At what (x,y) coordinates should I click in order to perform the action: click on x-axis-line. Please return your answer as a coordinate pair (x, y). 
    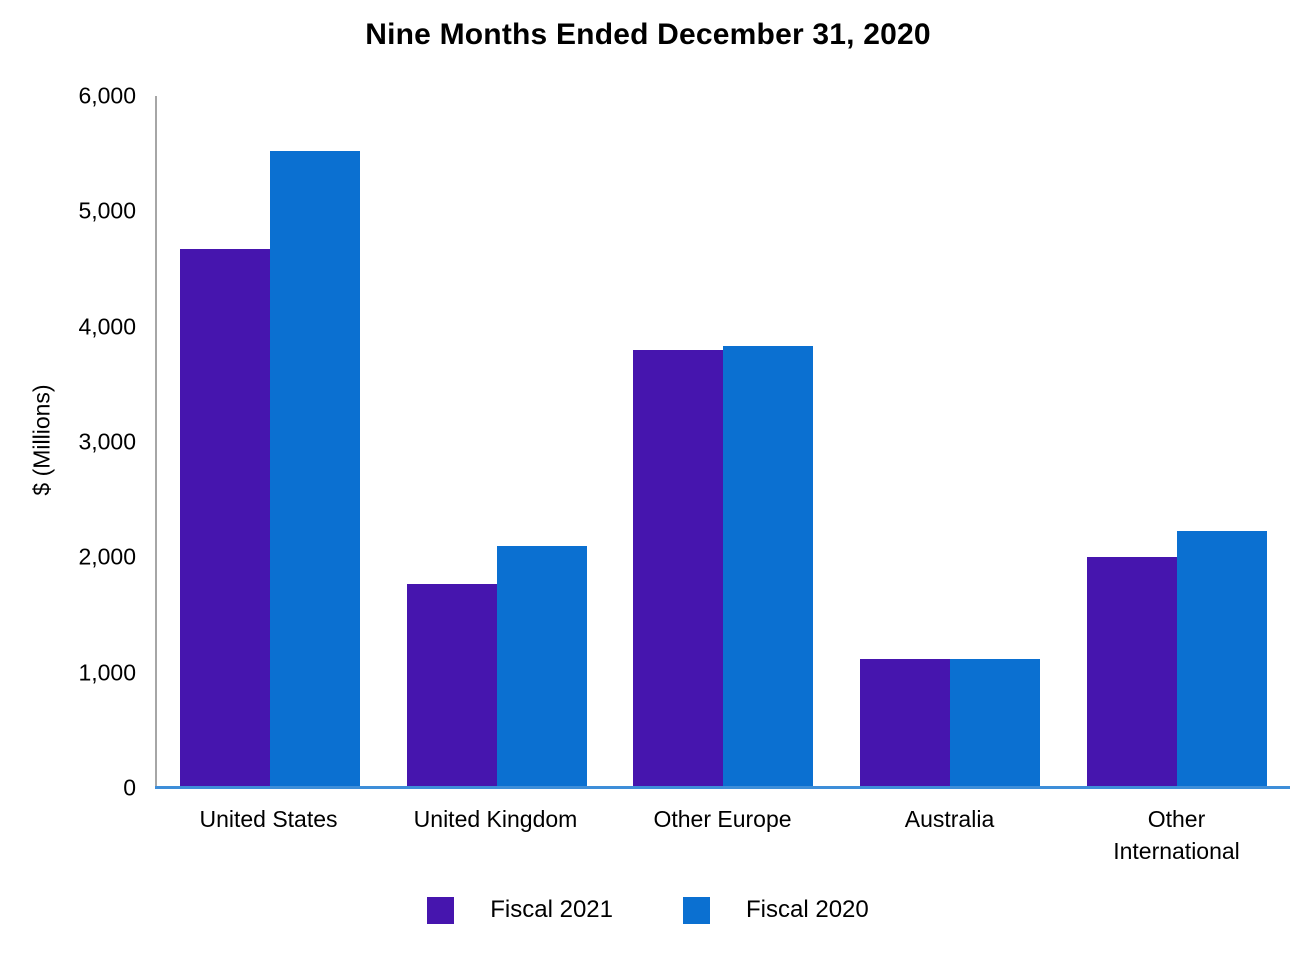
    Looking at the image, I should click on (722, 787).